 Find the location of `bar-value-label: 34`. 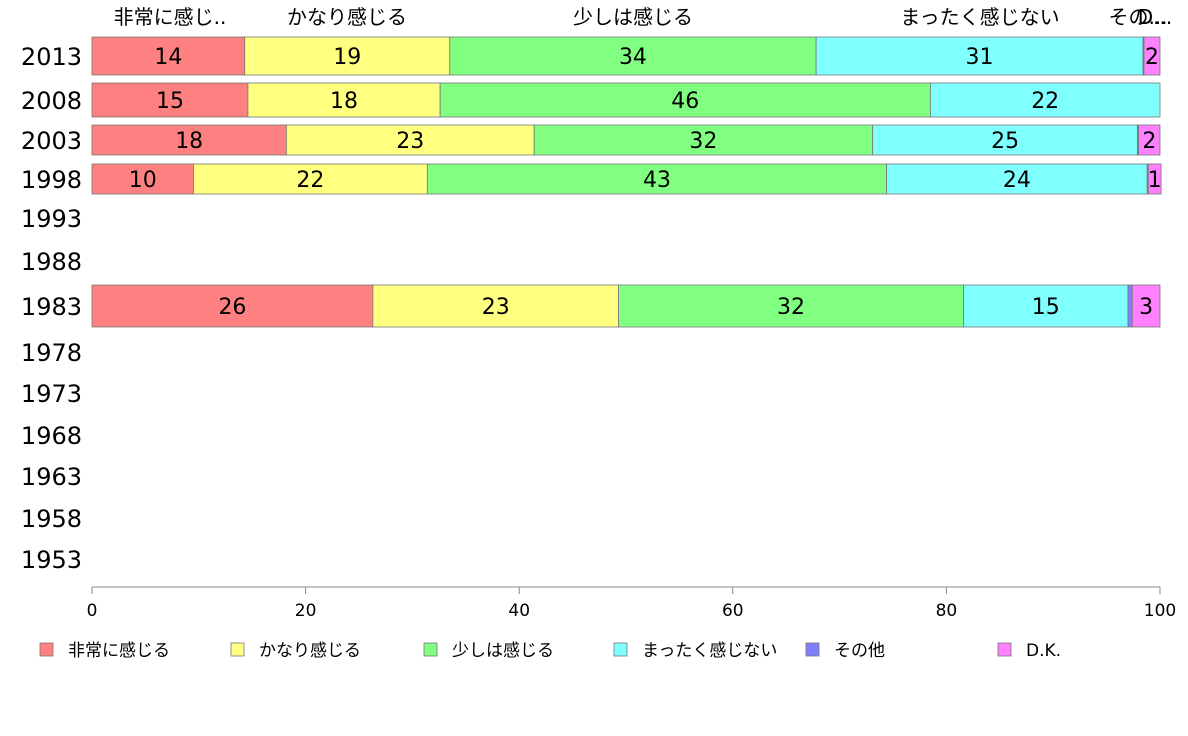

bar-value-label: 34 is located at coordinates (633, 57).